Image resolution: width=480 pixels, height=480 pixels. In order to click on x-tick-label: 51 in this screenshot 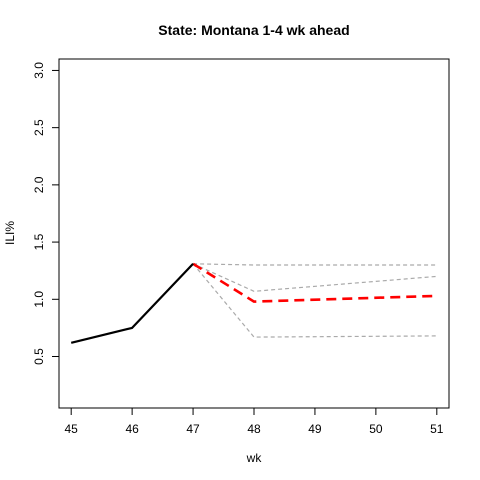, I will do `click(437, 429)`.